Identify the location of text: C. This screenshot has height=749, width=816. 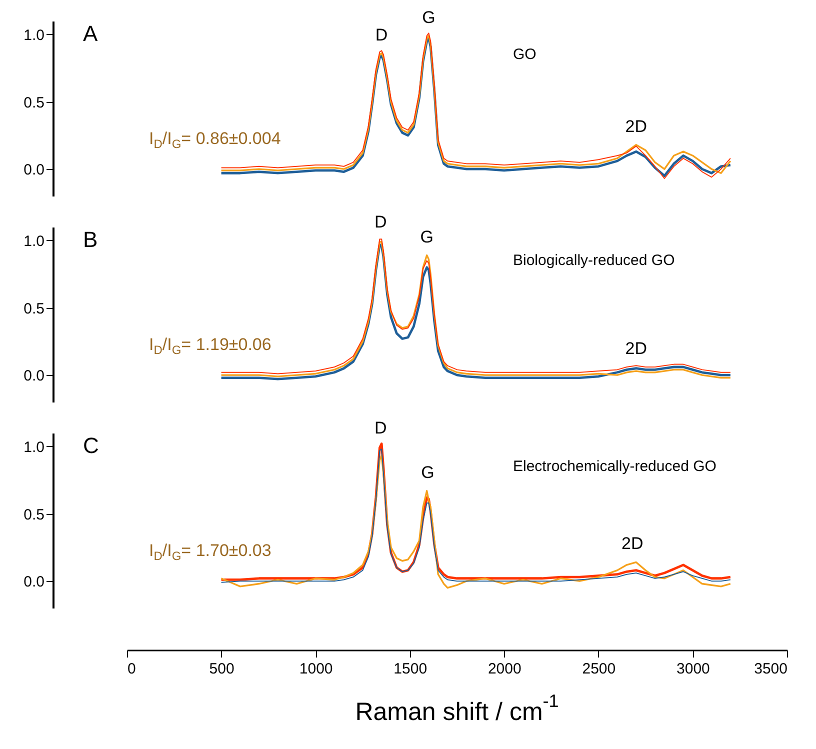
(91, 445).